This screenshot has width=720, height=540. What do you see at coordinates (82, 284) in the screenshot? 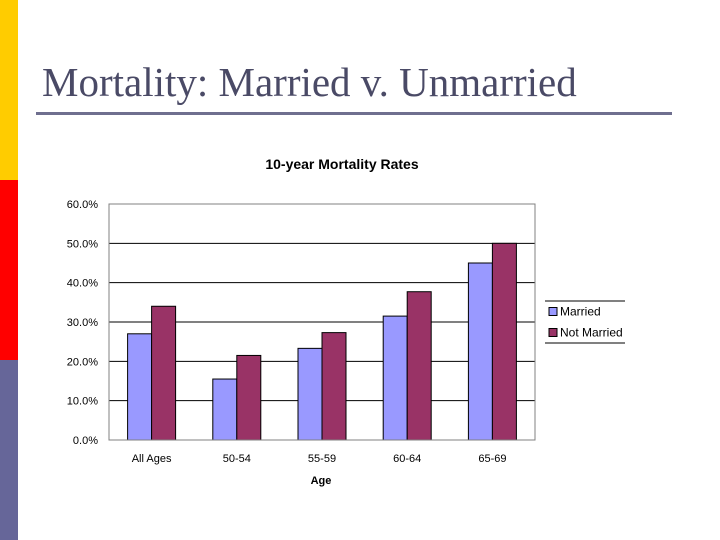
I see `y-tick-label: 40.0%` at bounding box center [82, 284].